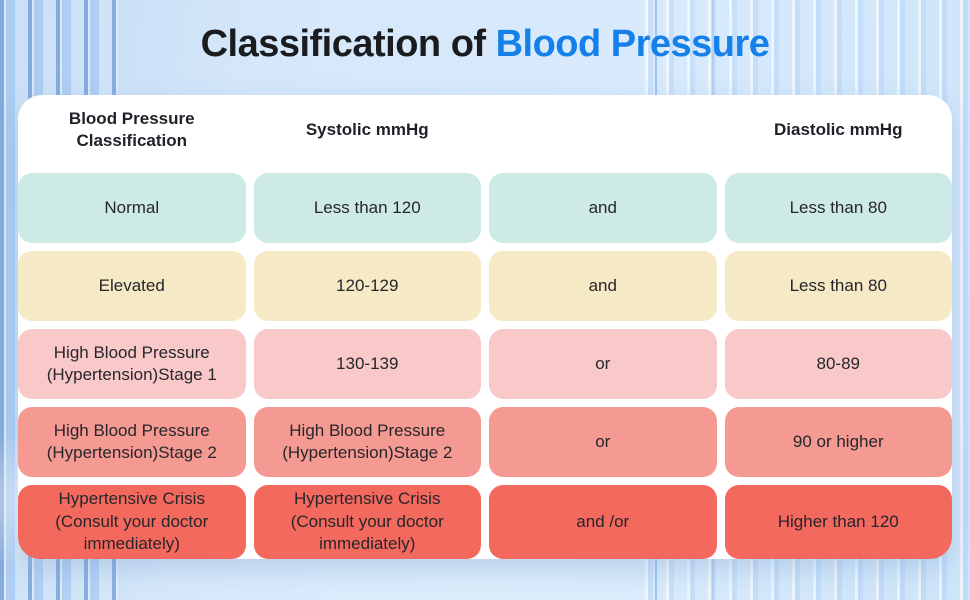 This screenshot has width=970, height=600. I want to click on page-title: Classification of Blood Pressure, so click(485, 44).